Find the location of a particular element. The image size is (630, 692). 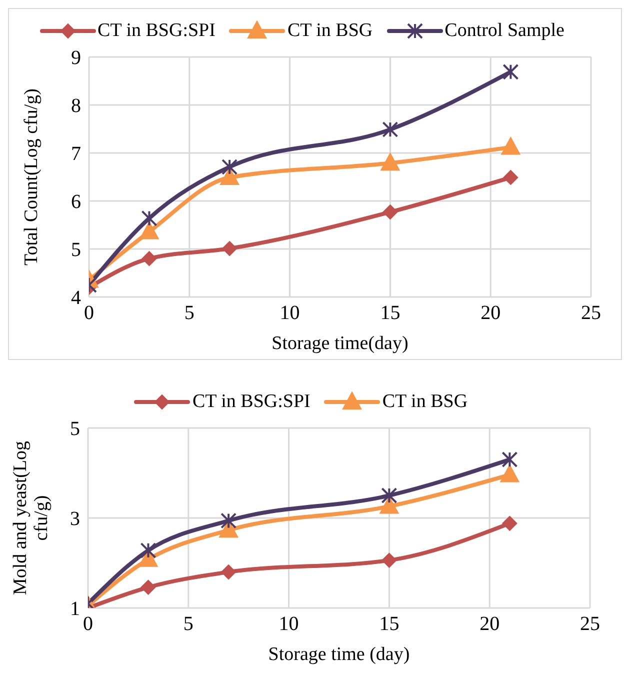

x-axis-title: Storage time(day) is located at coordinates (340, 343).